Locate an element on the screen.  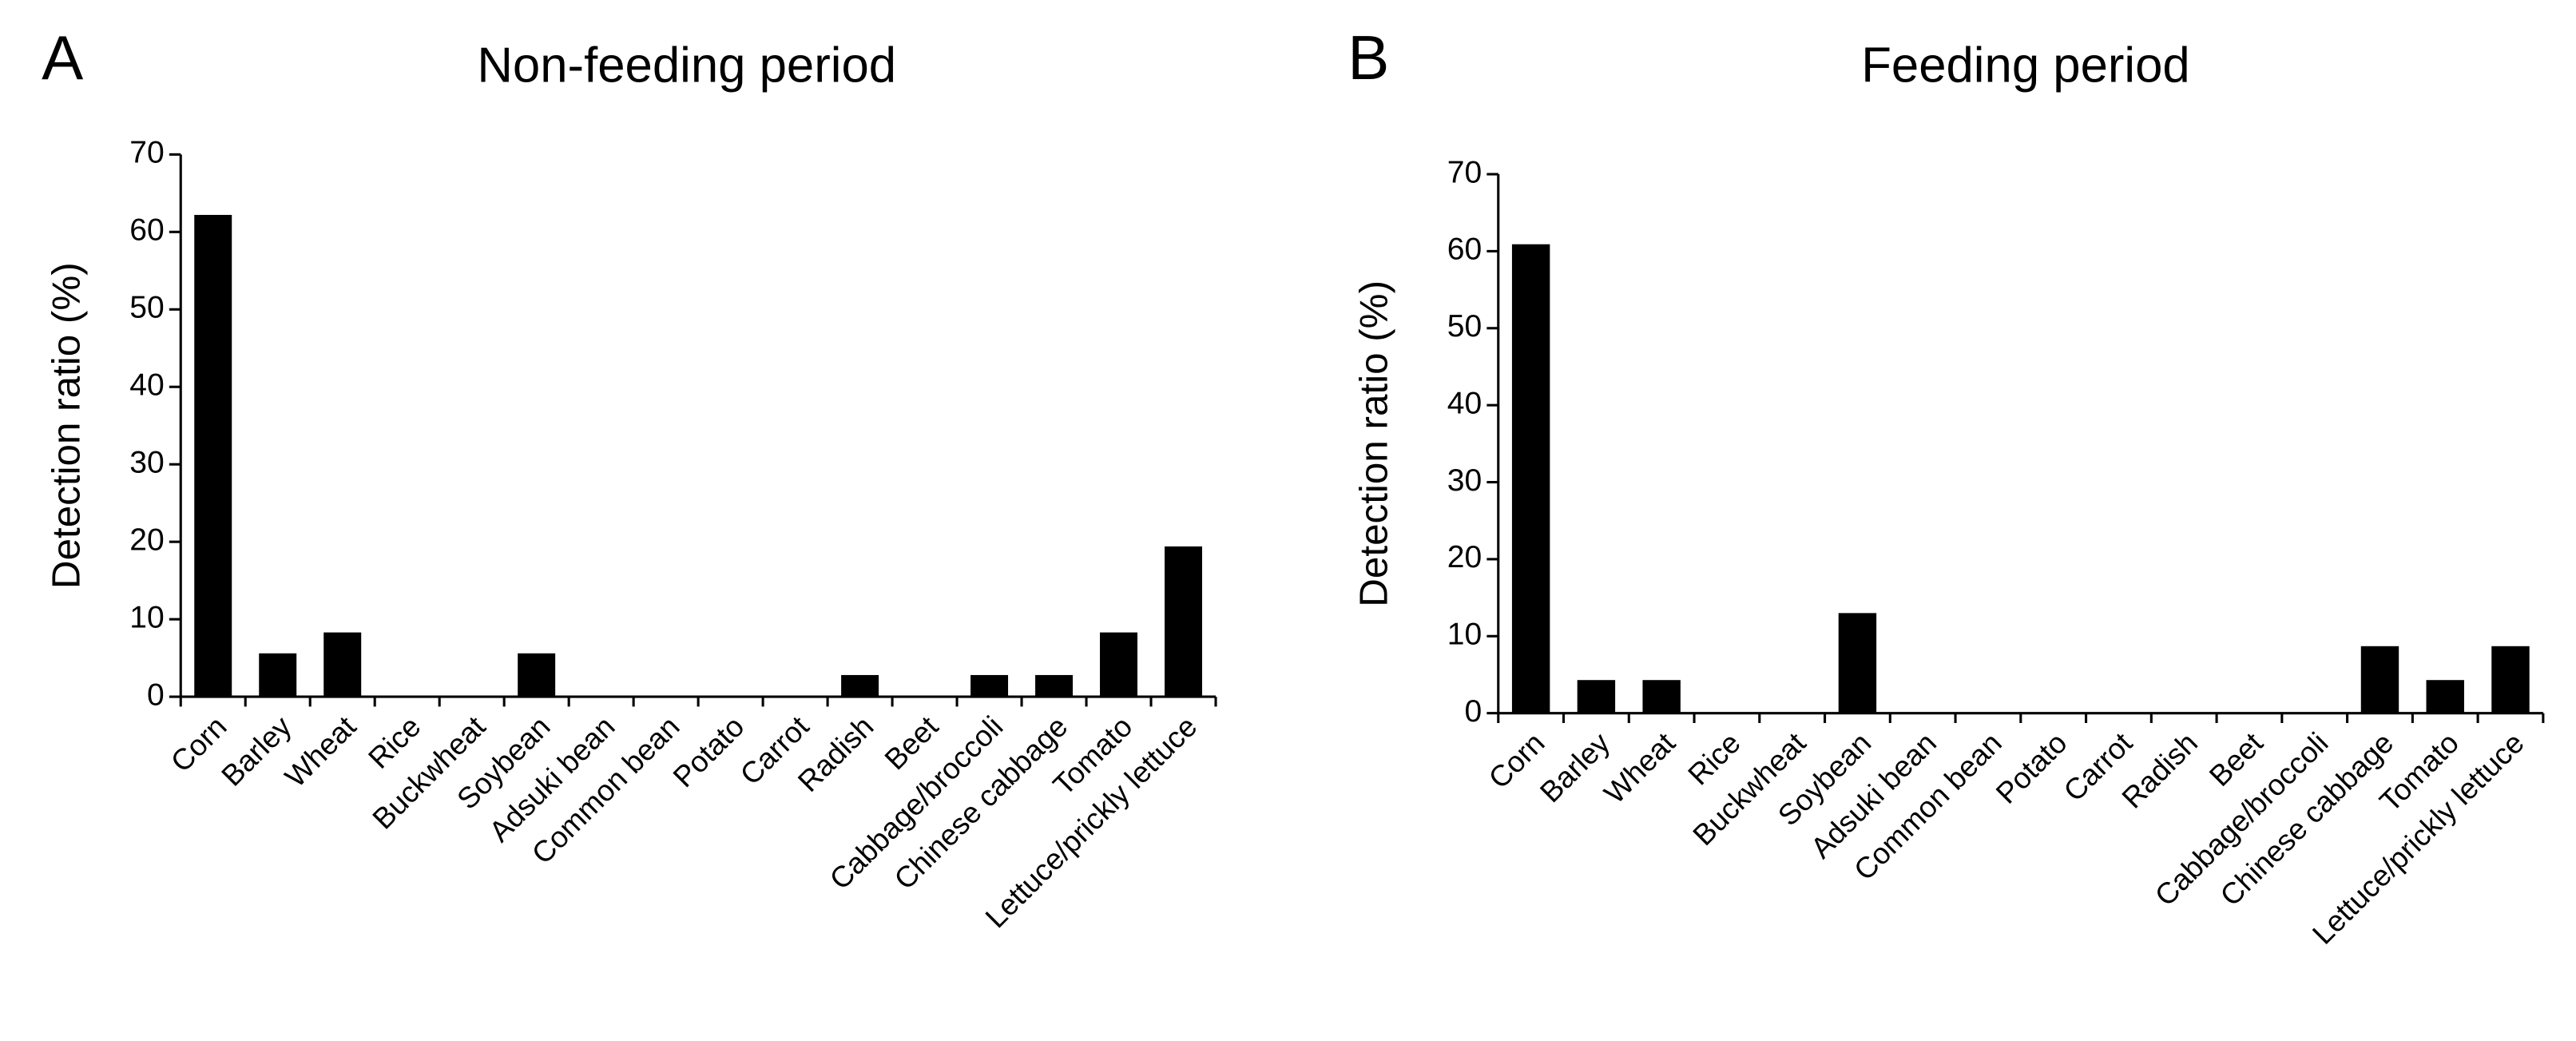
panel-label: A is located at coordinates (62, 57).